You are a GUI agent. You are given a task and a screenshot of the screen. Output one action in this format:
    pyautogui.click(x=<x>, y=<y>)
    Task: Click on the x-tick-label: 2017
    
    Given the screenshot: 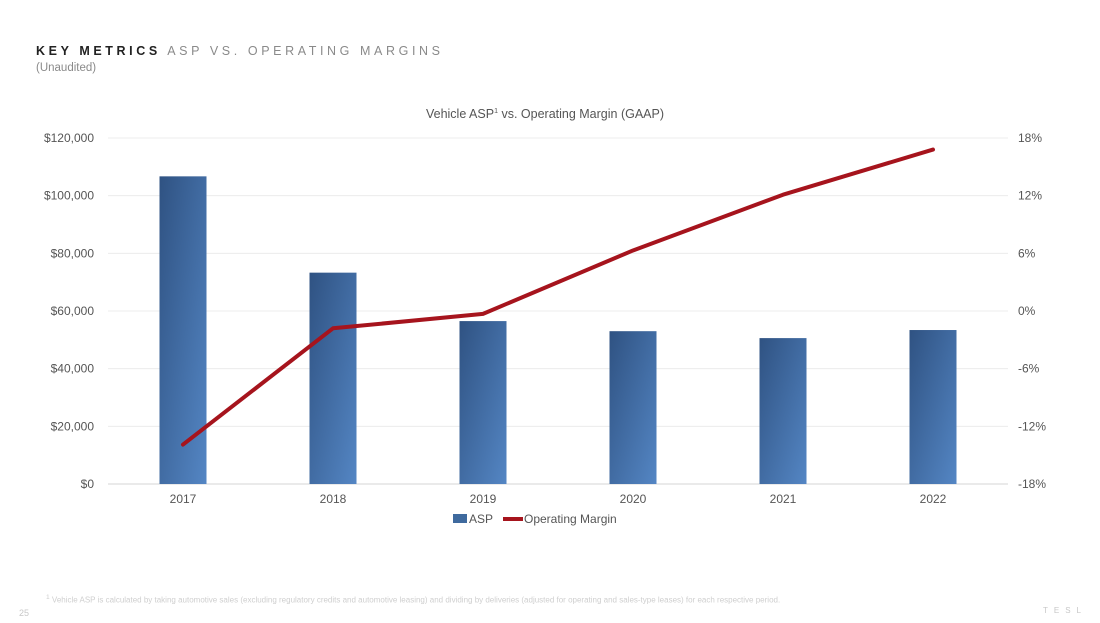 What is the action you would take?
    pyautogui.click(x=183, y=499)
    